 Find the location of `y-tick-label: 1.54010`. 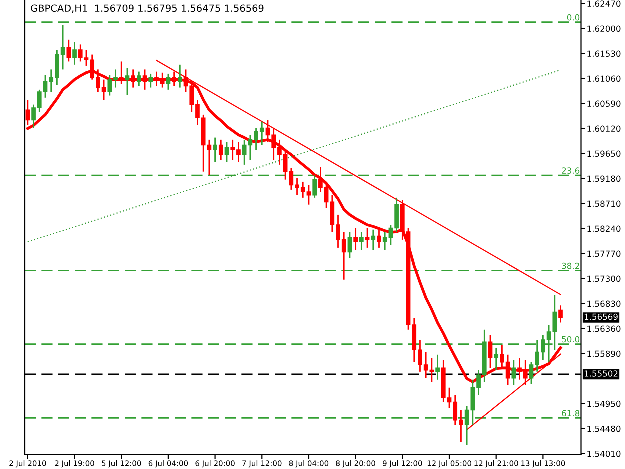

y-tick-label: 1.54010 is located at coordinates (604, 454).